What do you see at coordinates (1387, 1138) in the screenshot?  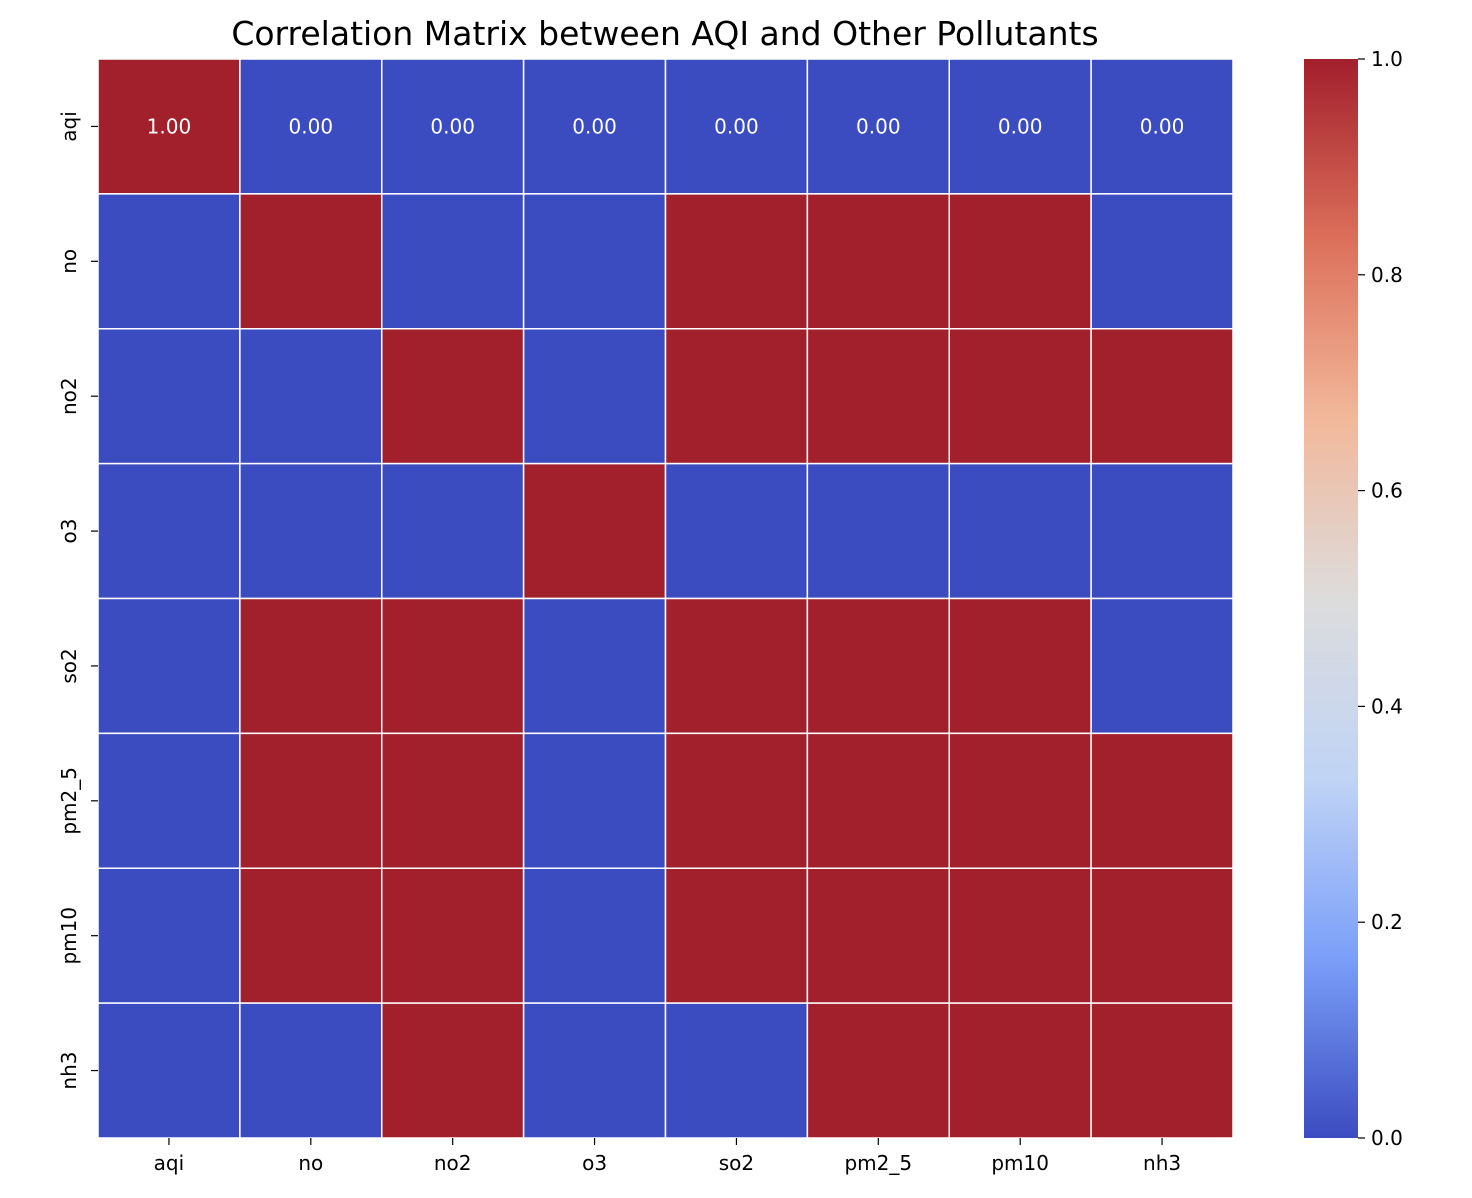 I see `colorbar-tick-label: 0.0` at bounding box center [1387, 1138].